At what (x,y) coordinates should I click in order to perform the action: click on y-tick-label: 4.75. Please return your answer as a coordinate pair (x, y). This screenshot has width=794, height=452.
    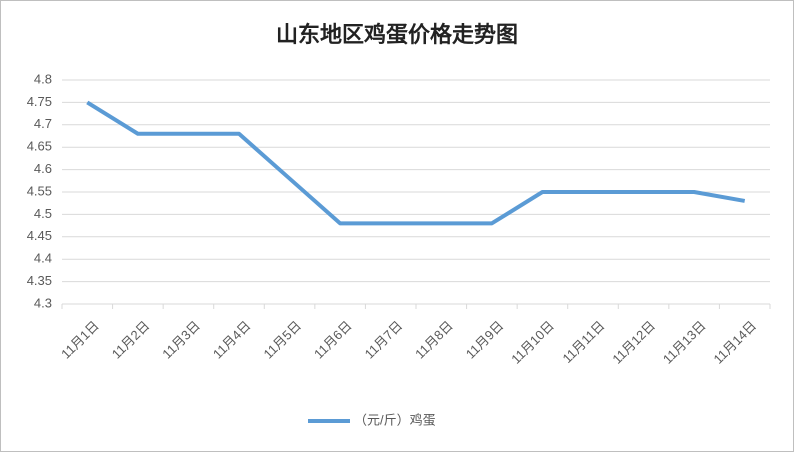
    Looking at the image, I should click on (39, 101).